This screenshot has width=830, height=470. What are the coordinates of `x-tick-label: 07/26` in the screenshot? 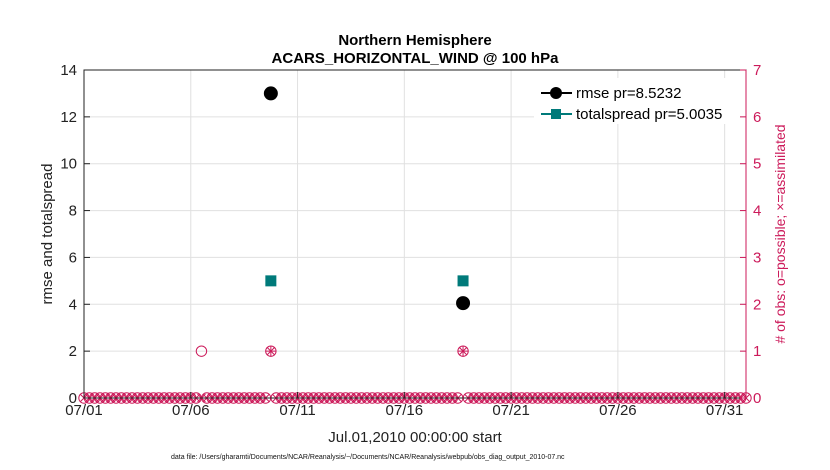 It's located at (618, 410).